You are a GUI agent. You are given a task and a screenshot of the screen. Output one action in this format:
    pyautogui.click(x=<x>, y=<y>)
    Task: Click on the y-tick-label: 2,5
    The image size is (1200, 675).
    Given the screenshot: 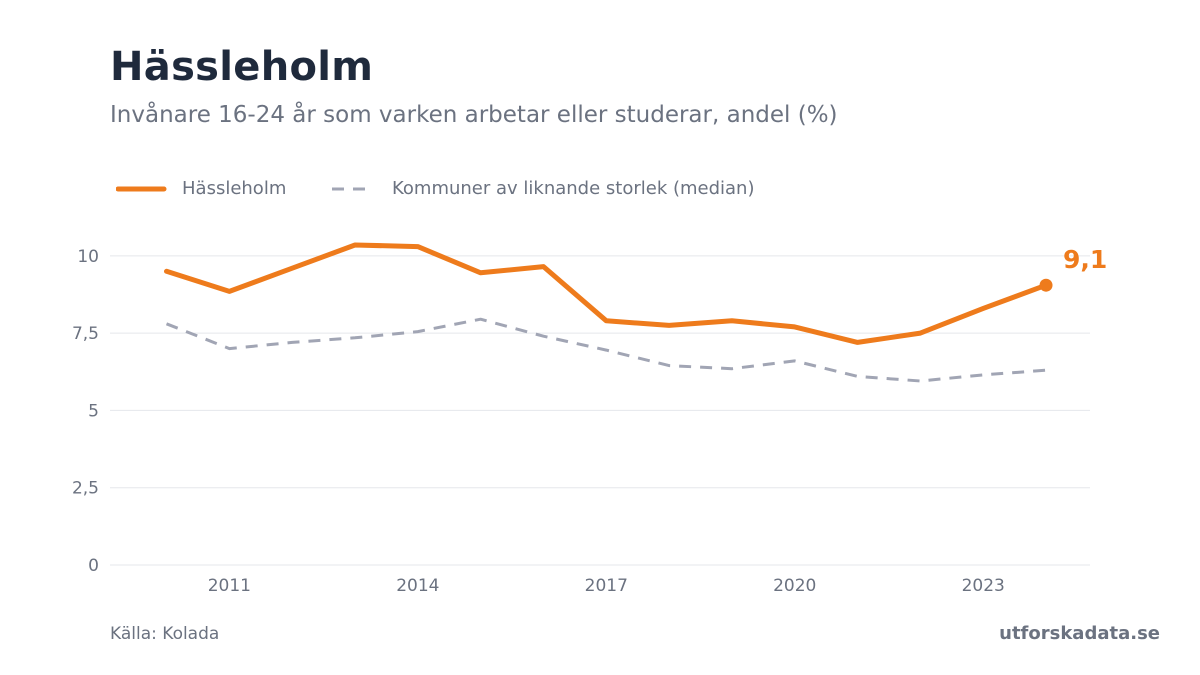 What is the action you would take?
    pyautogui.click(x=85, y=489)
    